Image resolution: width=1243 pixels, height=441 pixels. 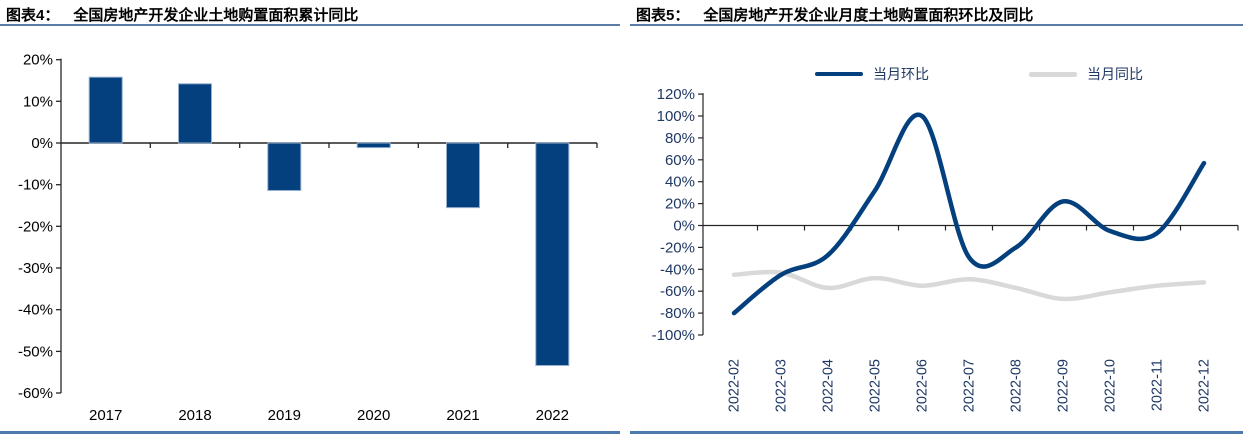 What do you see at coordinates (673, 335) in the screenshot?
I see `y-tick-label: -100%` at bounding box center [673, 335].